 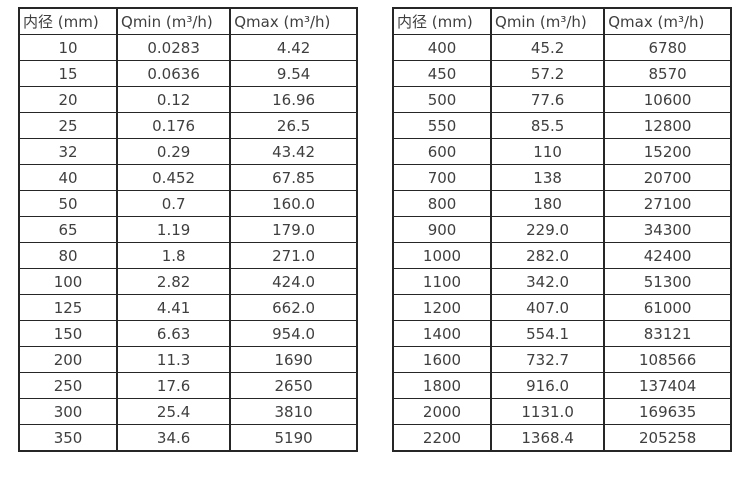 I want to click on table-row: 2000 1131.0 169635, so click(x=561, y=411).